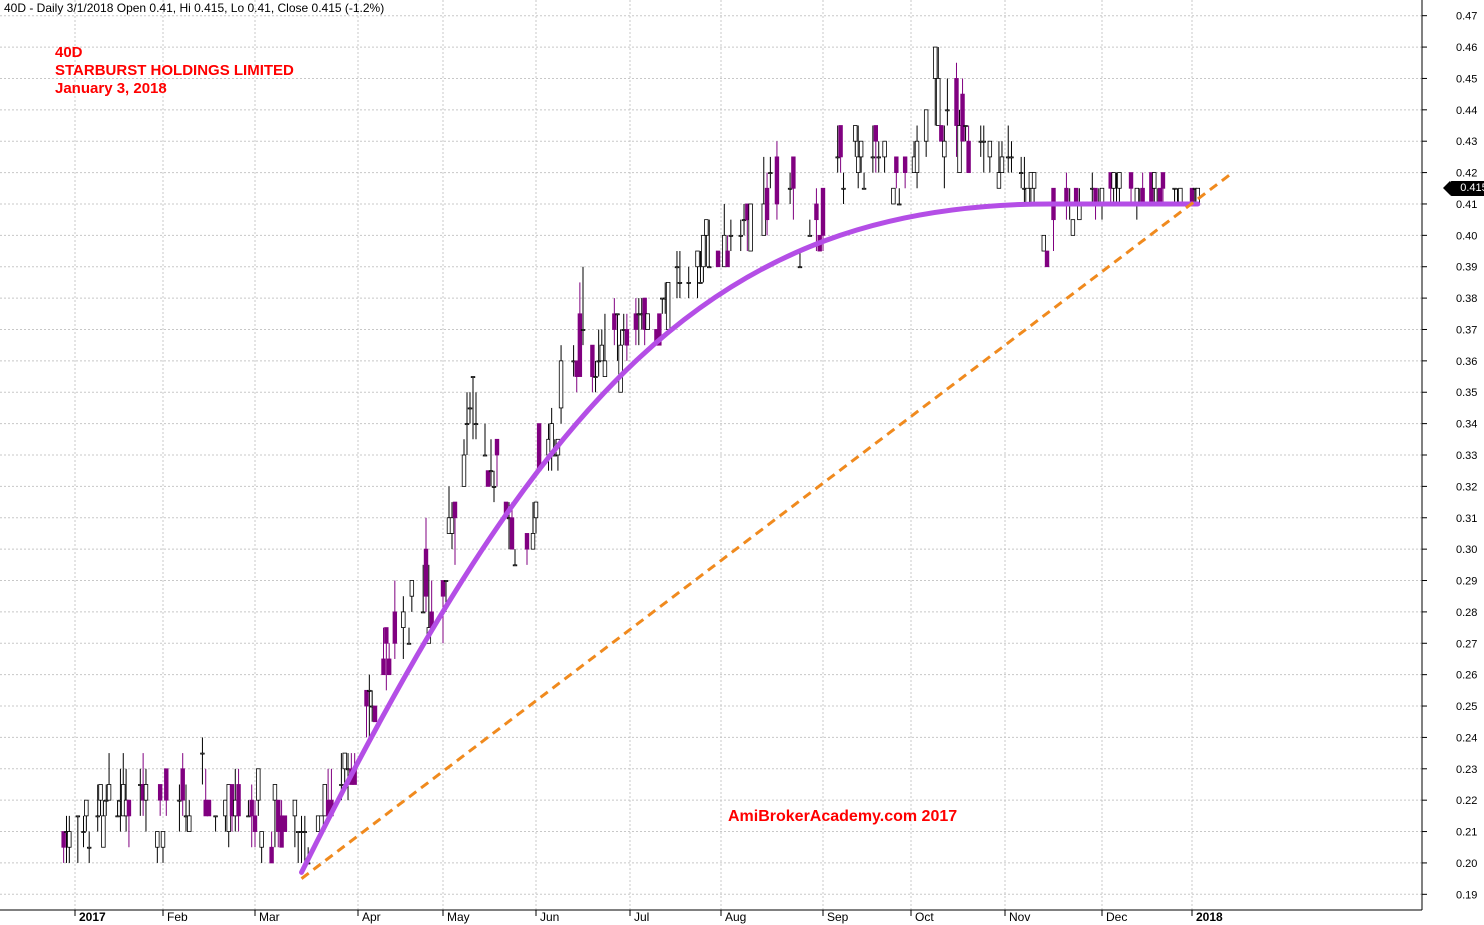 The width and height of the screenshot is (1484, 925). Describe the element at coordinates (1466, 299) in the screenshot. I see `y-tick-label: 0.38` at that location.